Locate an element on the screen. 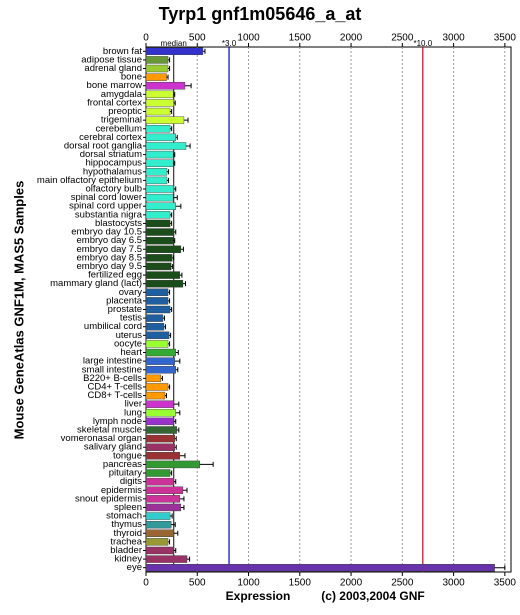 Image resolution: width=520 pixels, height=615 pixels. y-tick-label: pituitary is located at coordinates (126, 473).